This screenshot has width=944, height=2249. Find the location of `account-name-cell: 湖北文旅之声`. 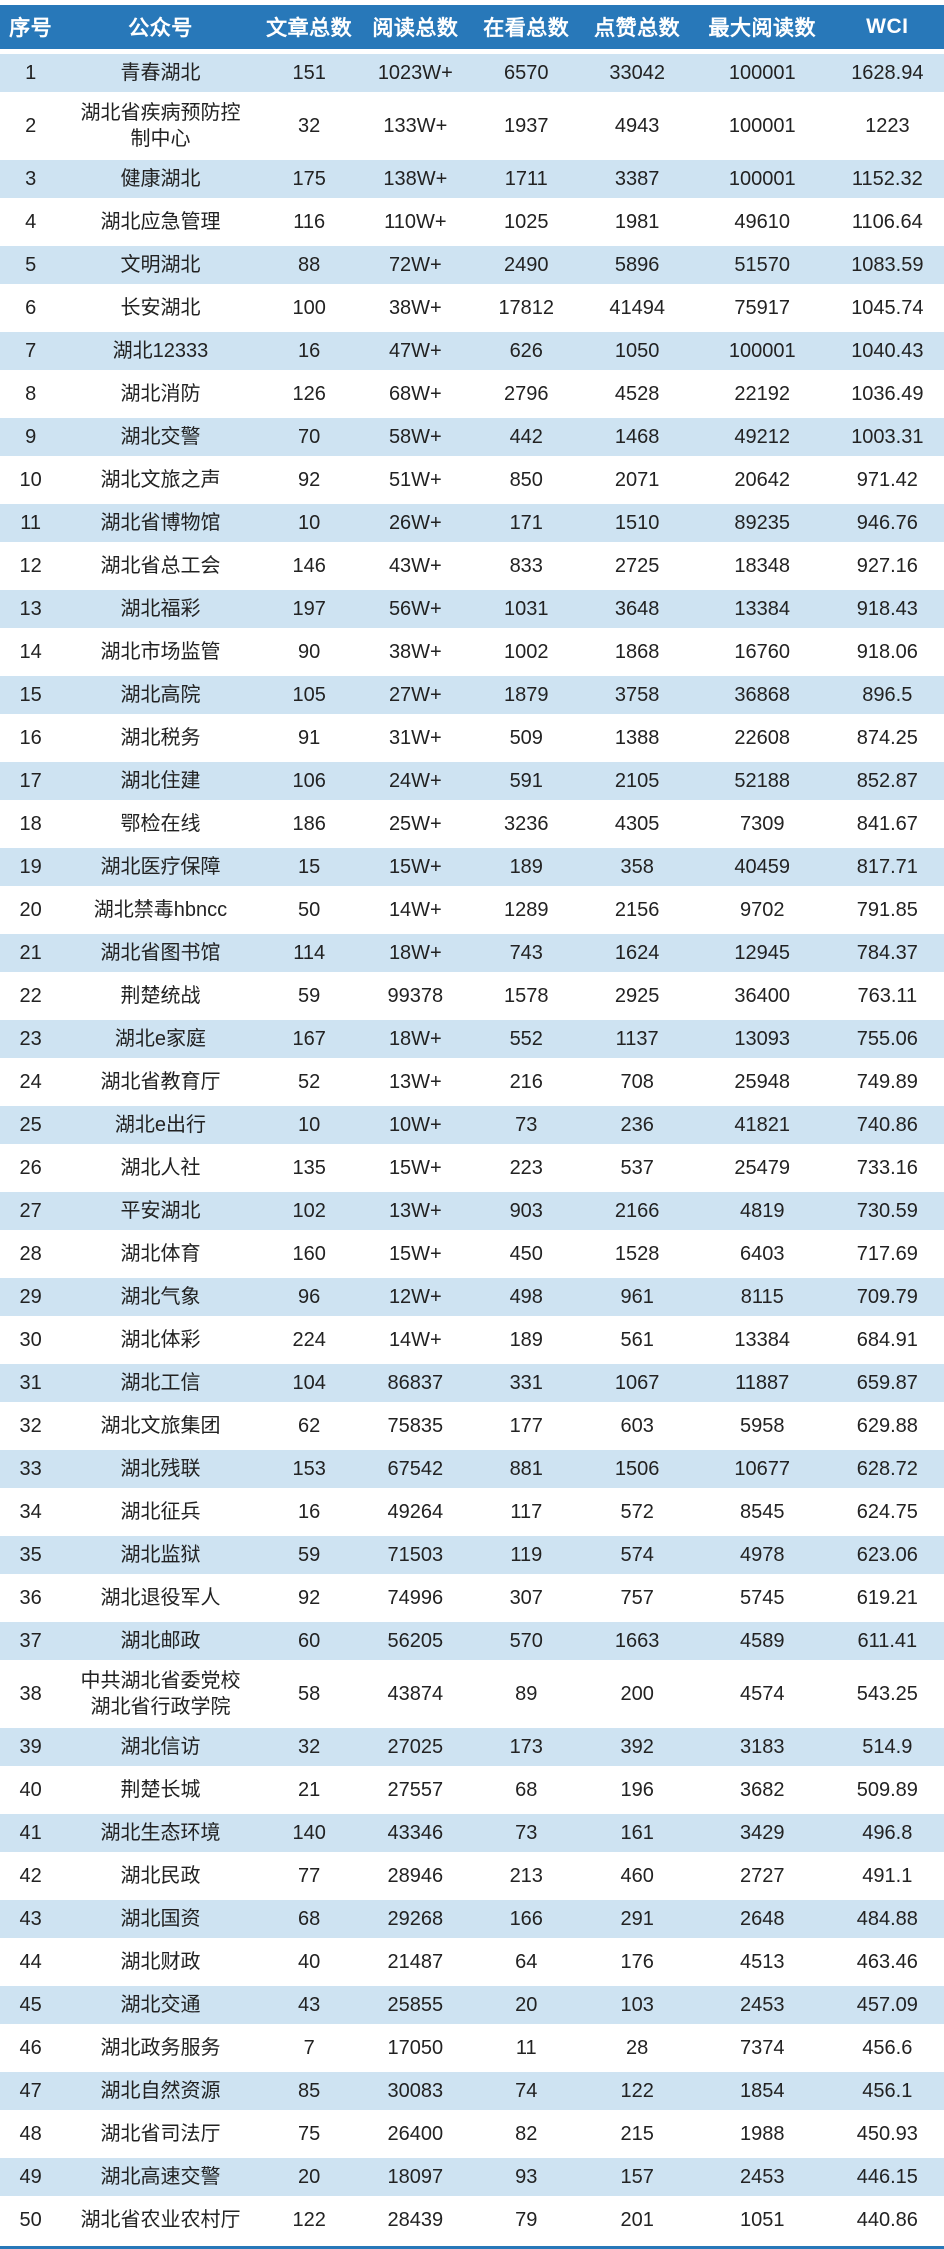

account-name-cell: 湖北文旅之声 is located at coordinates (160, 480).